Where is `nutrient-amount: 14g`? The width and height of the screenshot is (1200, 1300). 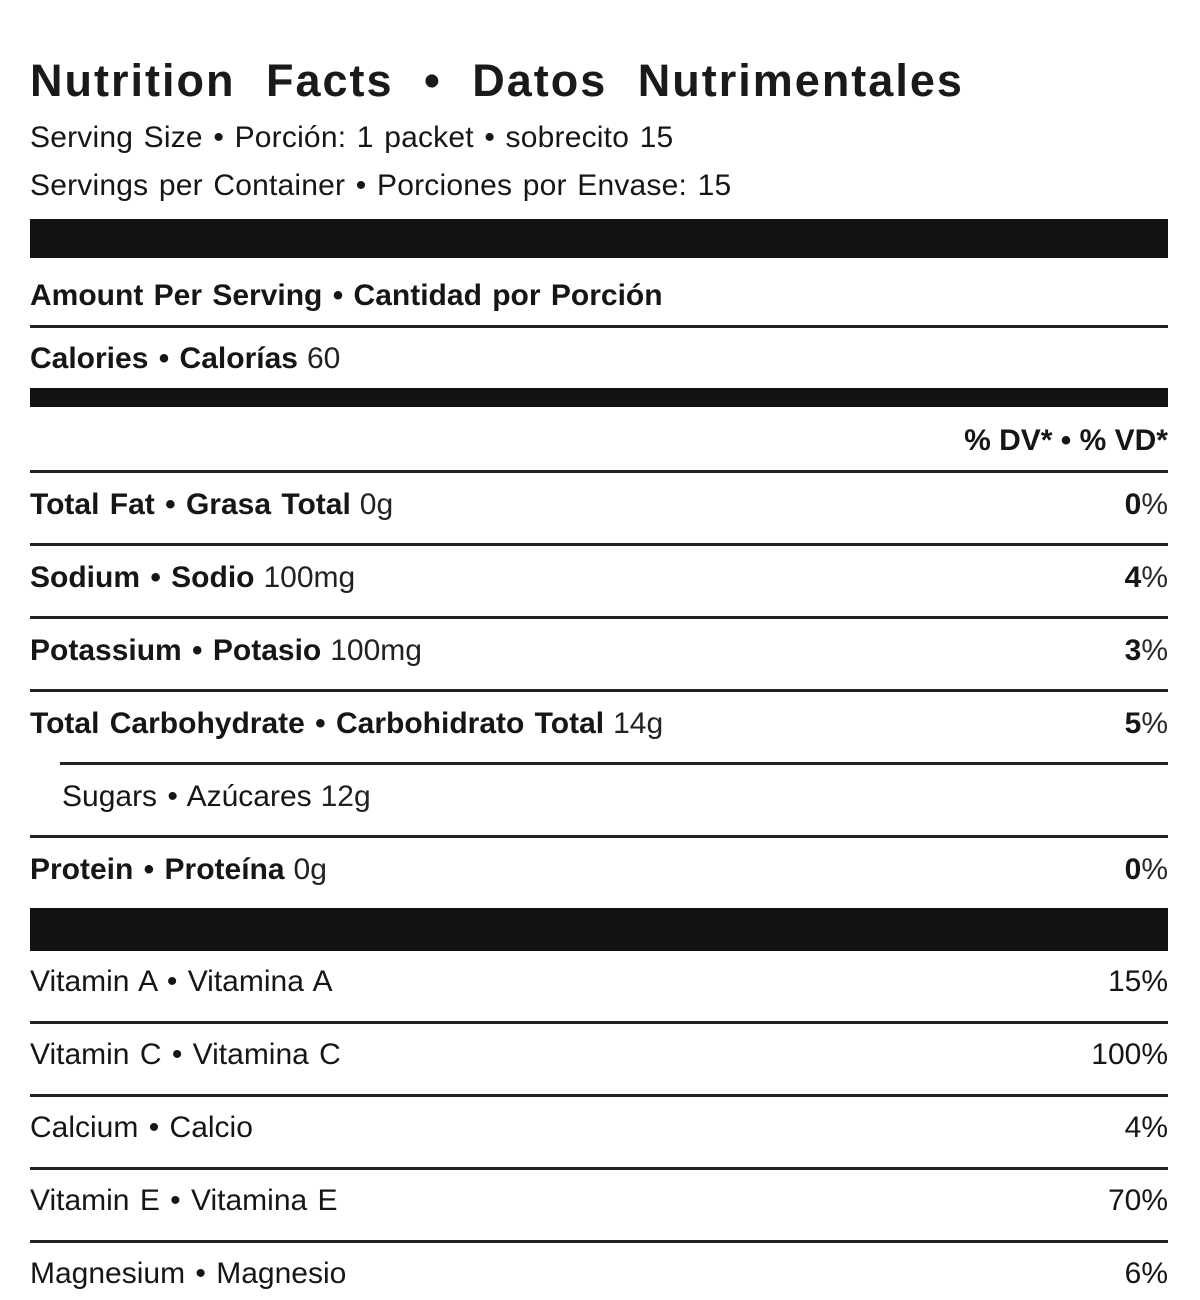
nutrient-amount: 14g is located at coordinates (638, 723).